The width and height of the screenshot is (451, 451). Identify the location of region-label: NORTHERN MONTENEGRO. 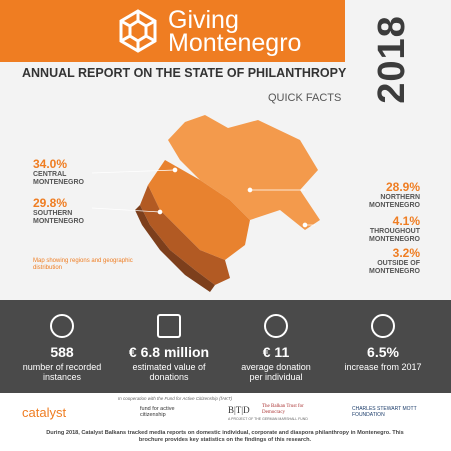
(394, 201).